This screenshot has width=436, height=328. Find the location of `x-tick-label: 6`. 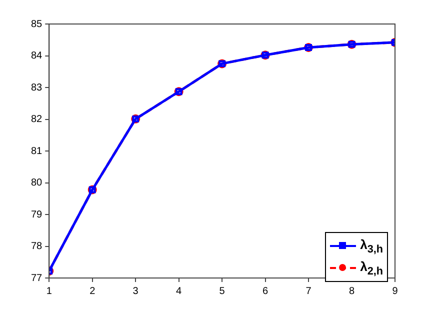

x-tick-label: 6 is located at coordinates (265, 291).